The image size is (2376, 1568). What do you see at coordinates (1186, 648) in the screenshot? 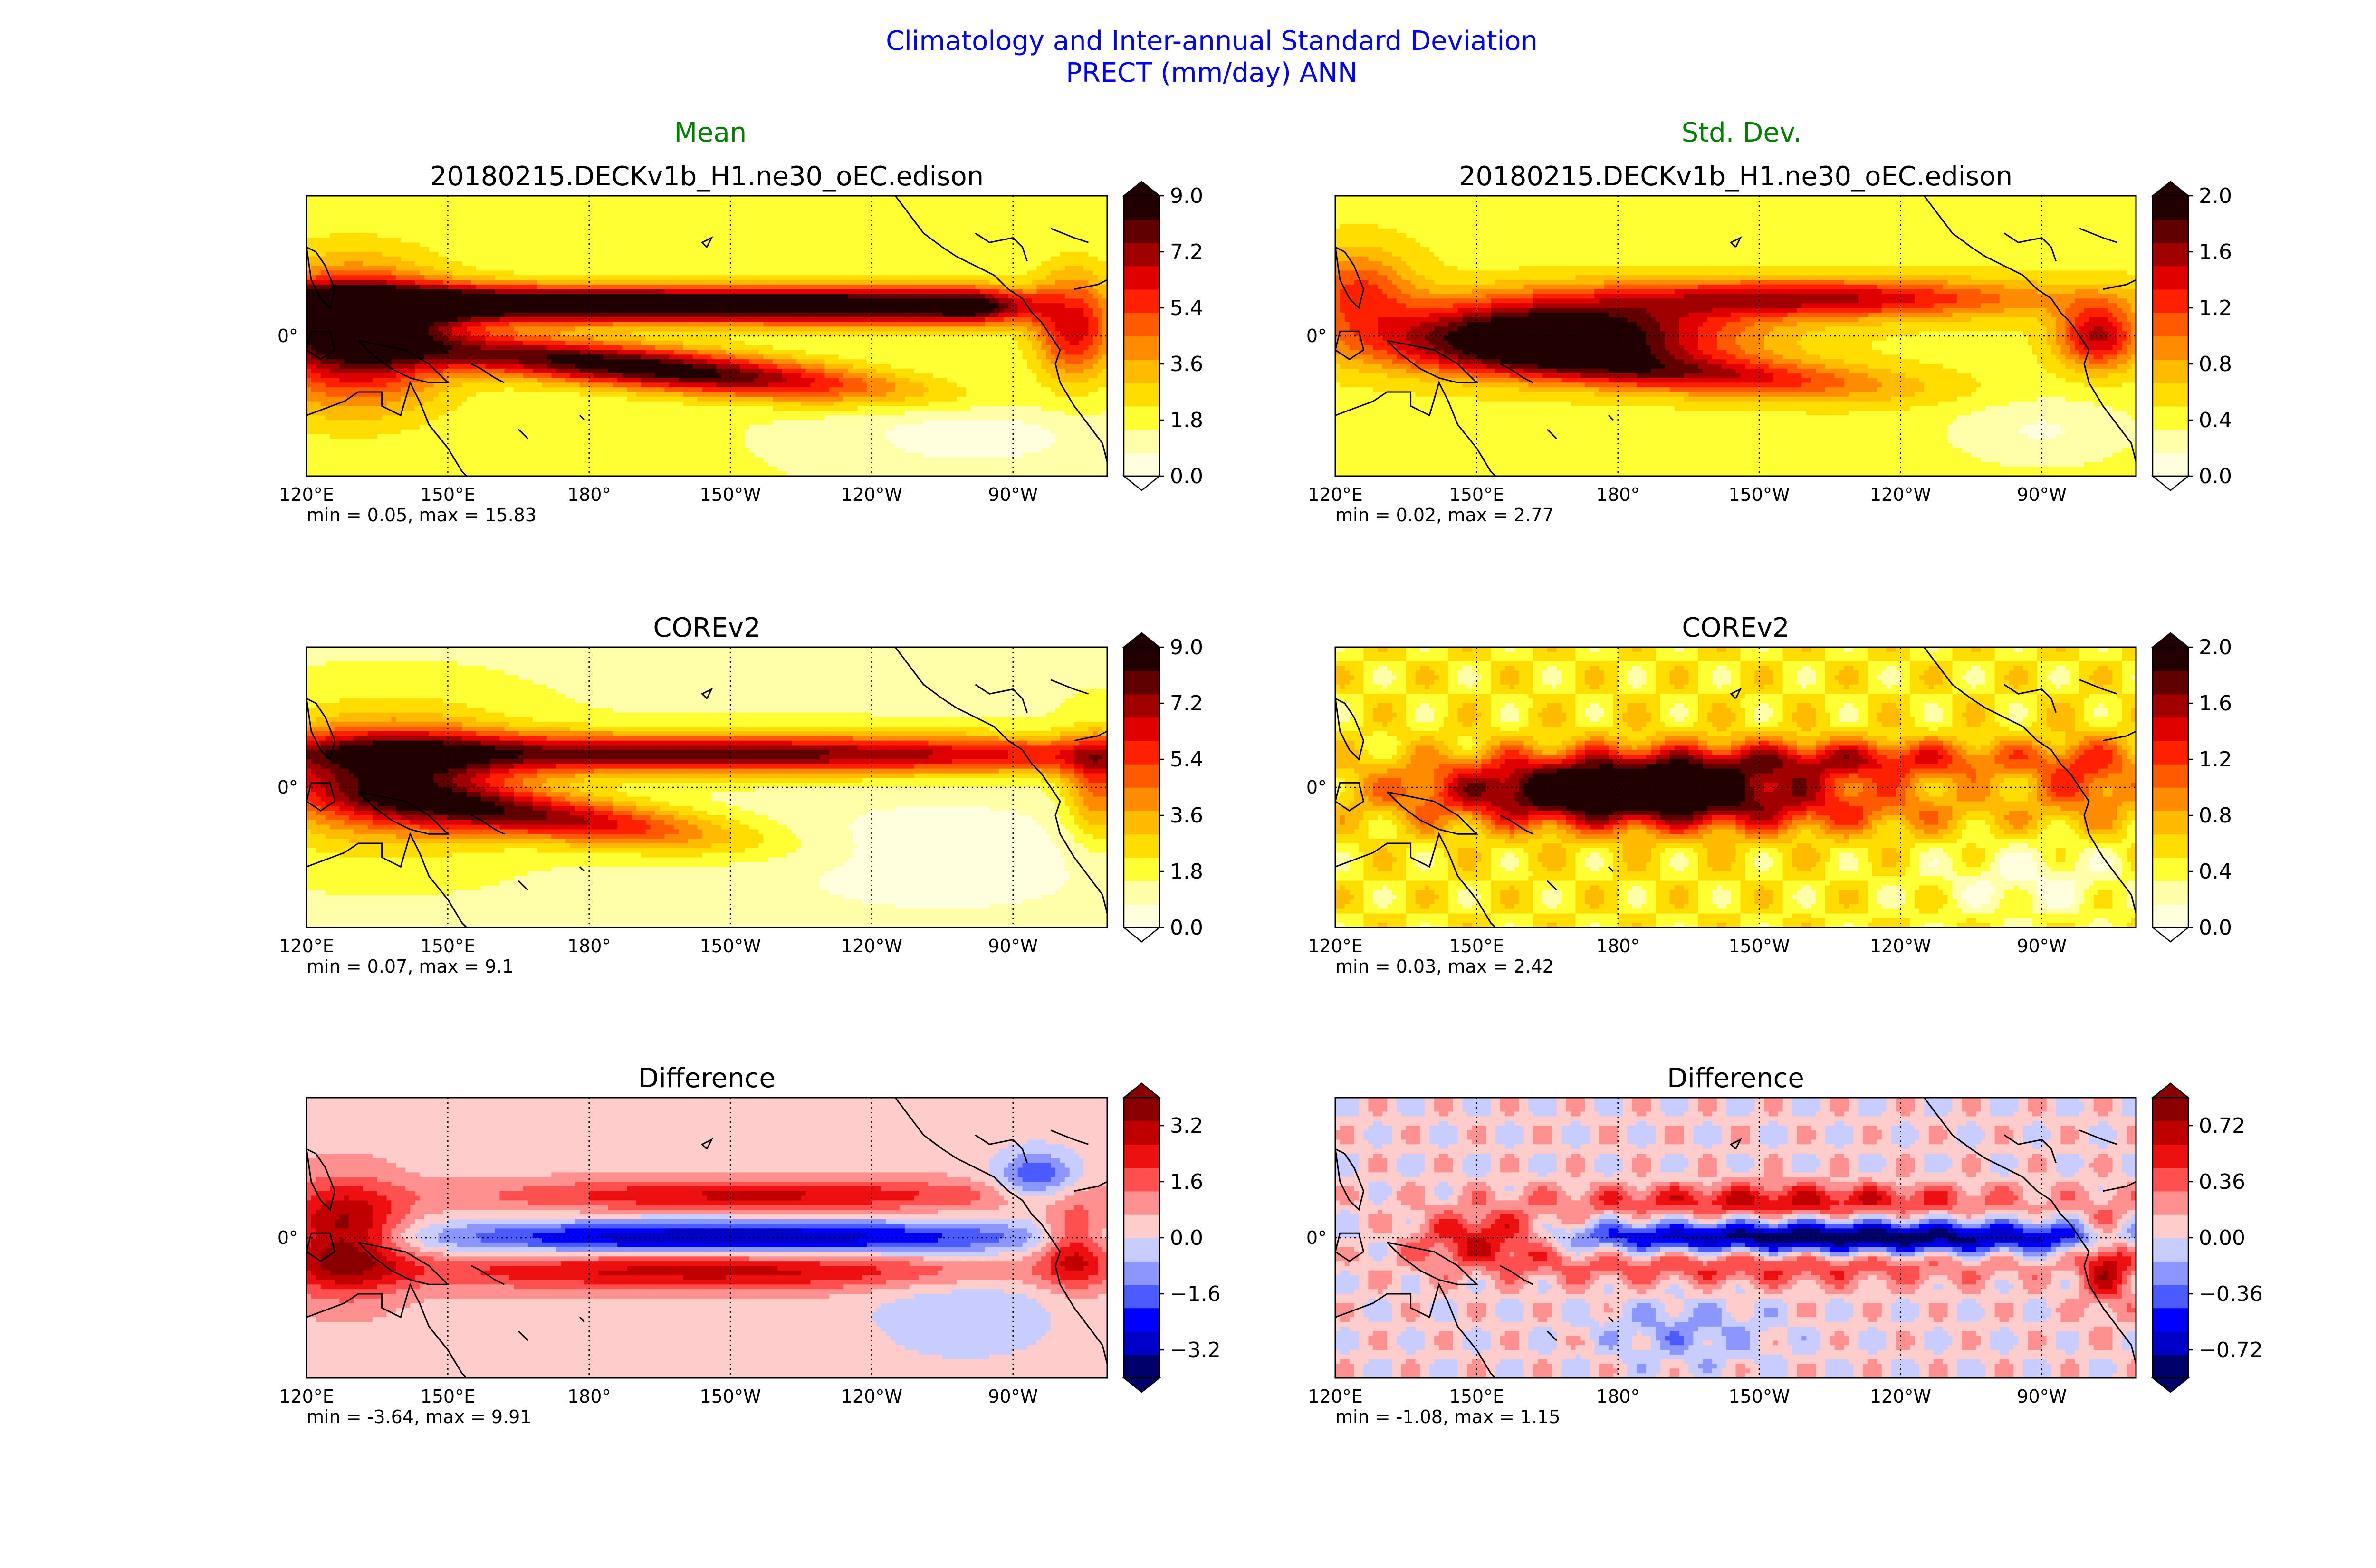
I see `colorbar-tick-label: 9.0` at bounding box center [1186, 648].